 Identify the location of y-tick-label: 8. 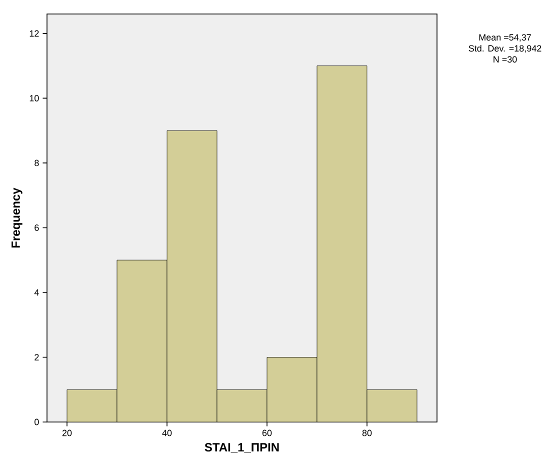
(36, 163).